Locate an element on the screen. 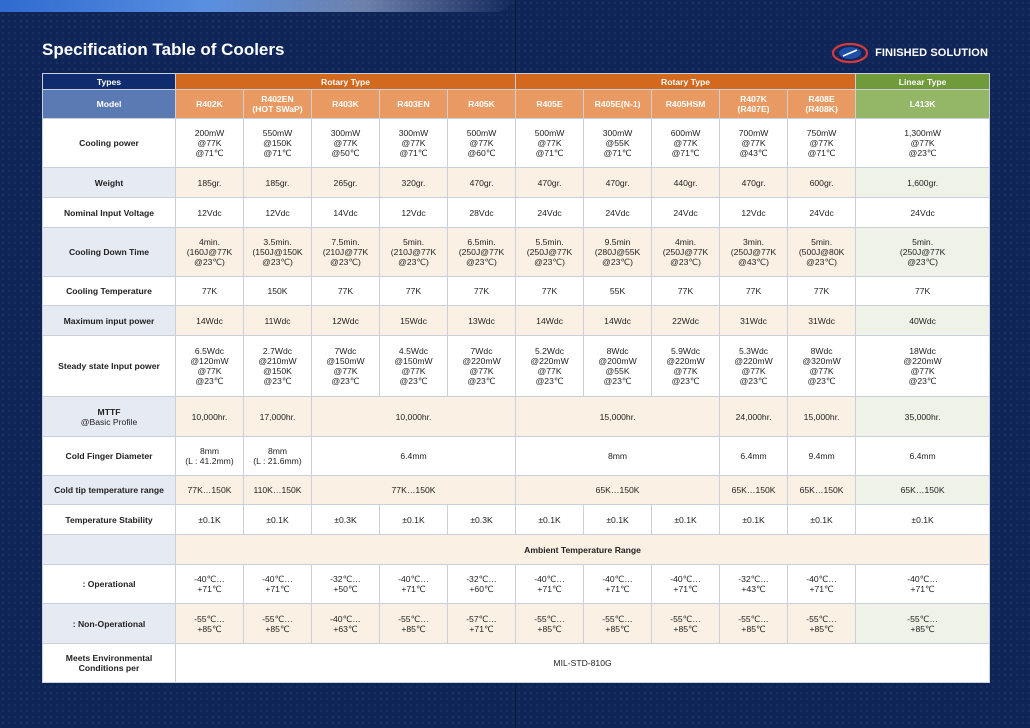 The image size is (1030, 728). value-cell: 500mW @77K @71℃ is located at coordinates (550, 143).